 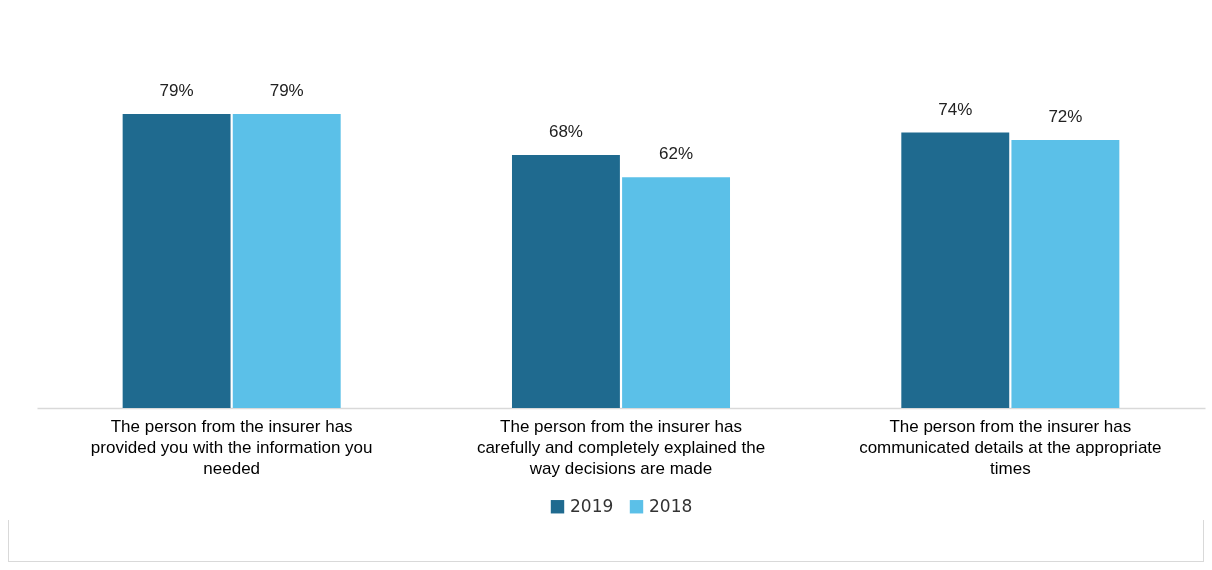 I want to click on x-tick-label: The person from the insurer has provided you with the information you needed, so click(x=231, y=447).